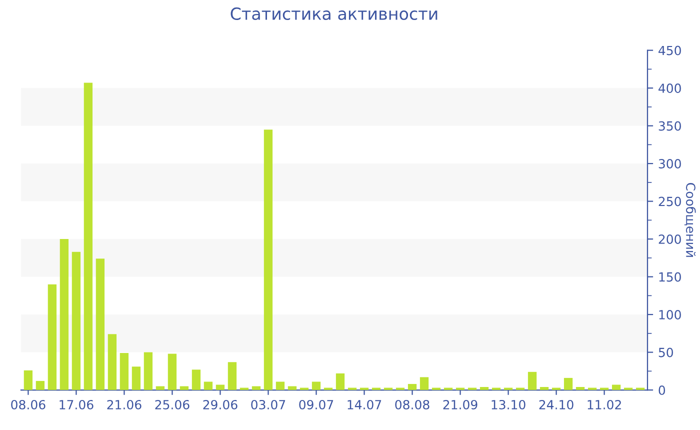 This screenshot has width=700, height=430. Describe the element at coordinates (460, 405) in the screenshot. I see `x-tick-label: 21.09` at that location.